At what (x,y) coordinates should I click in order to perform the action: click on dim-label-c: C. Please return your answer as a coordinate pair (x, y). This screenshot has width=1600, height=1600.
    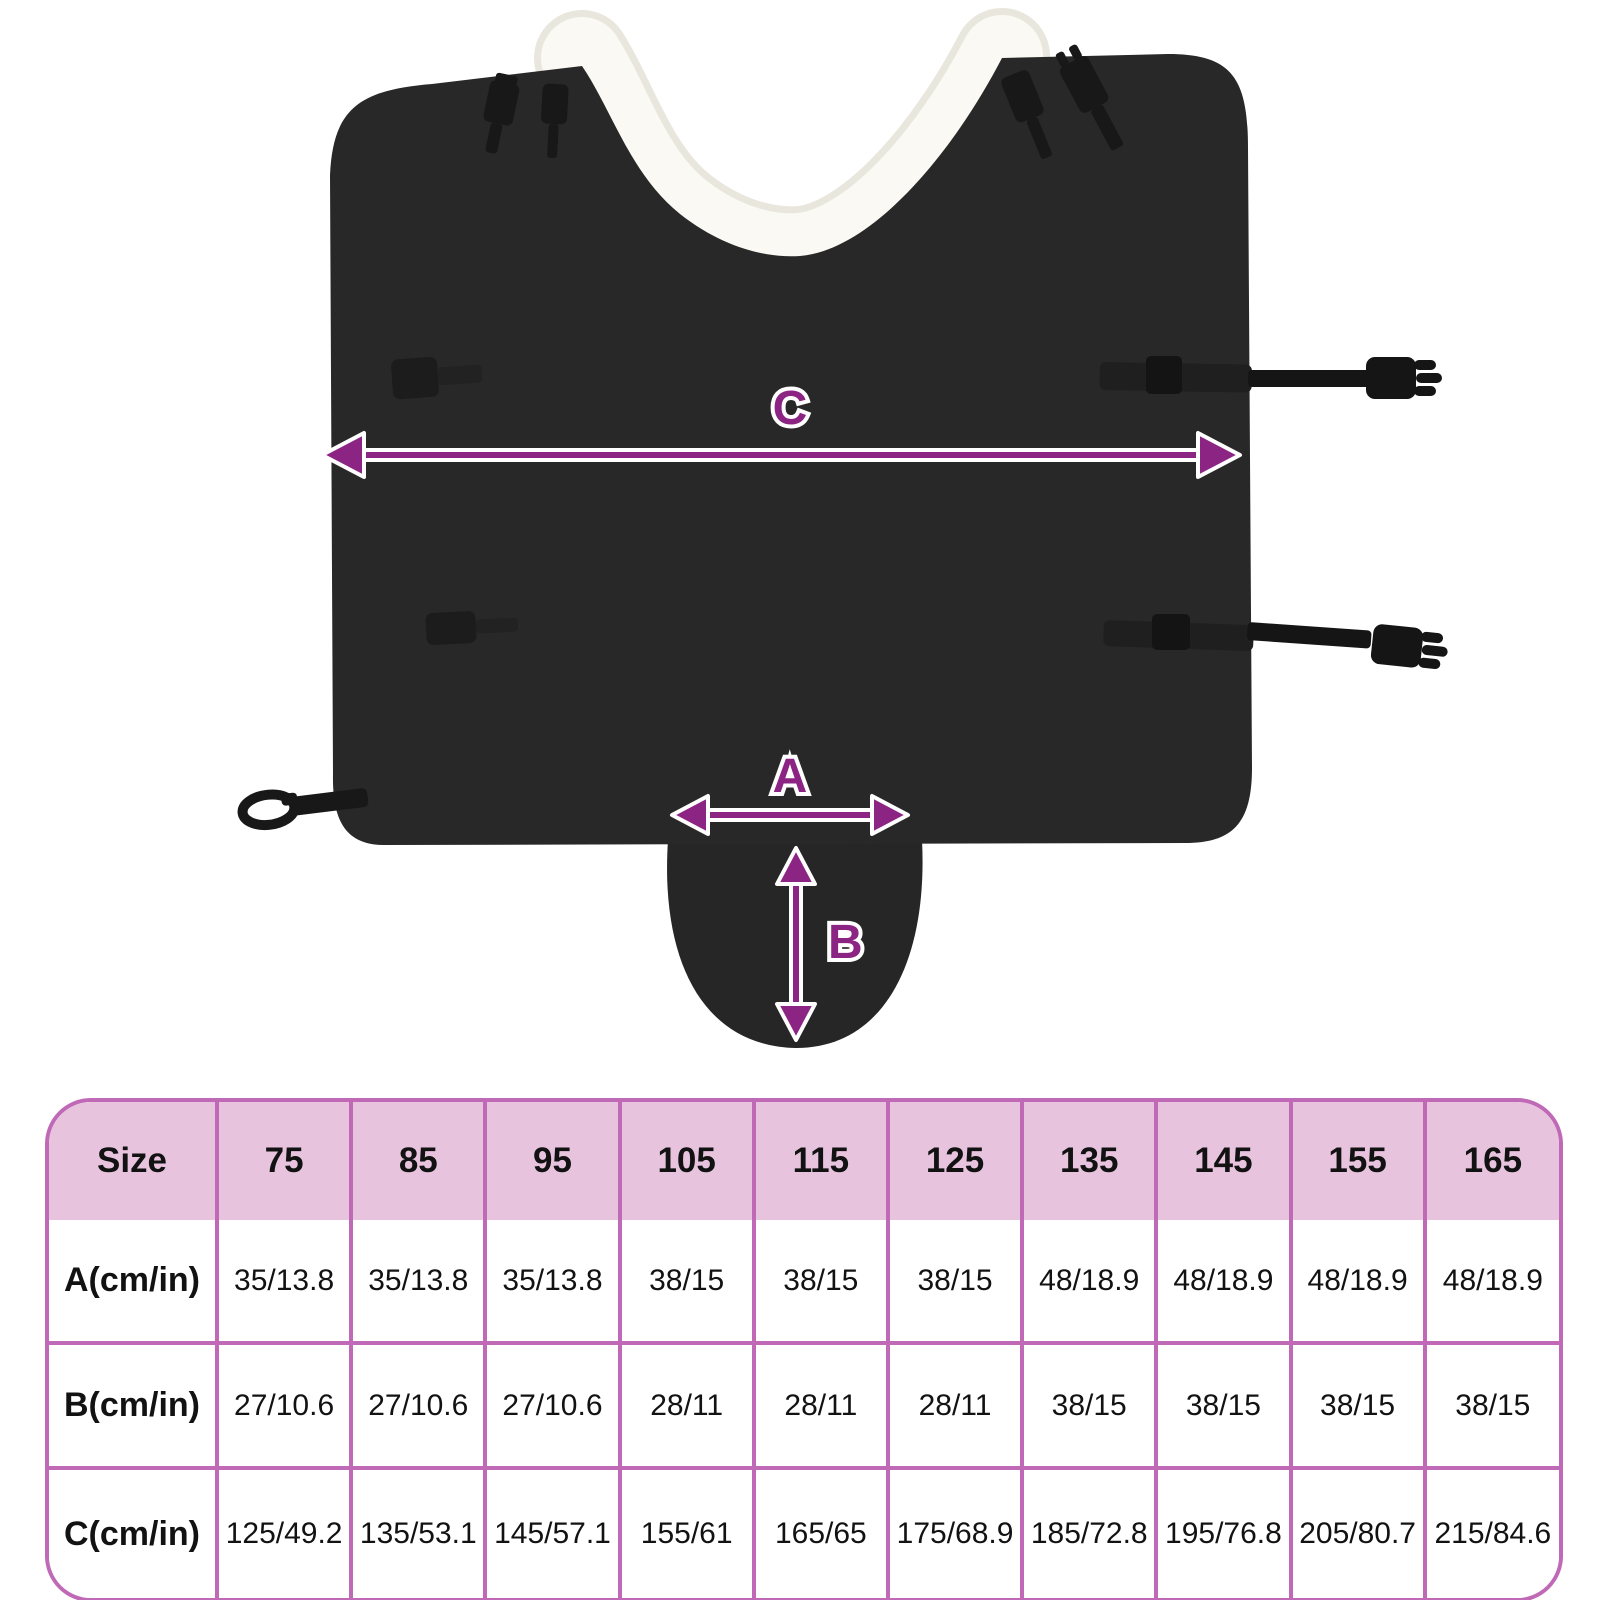
    Looking at the image, I should click on (790, 408).